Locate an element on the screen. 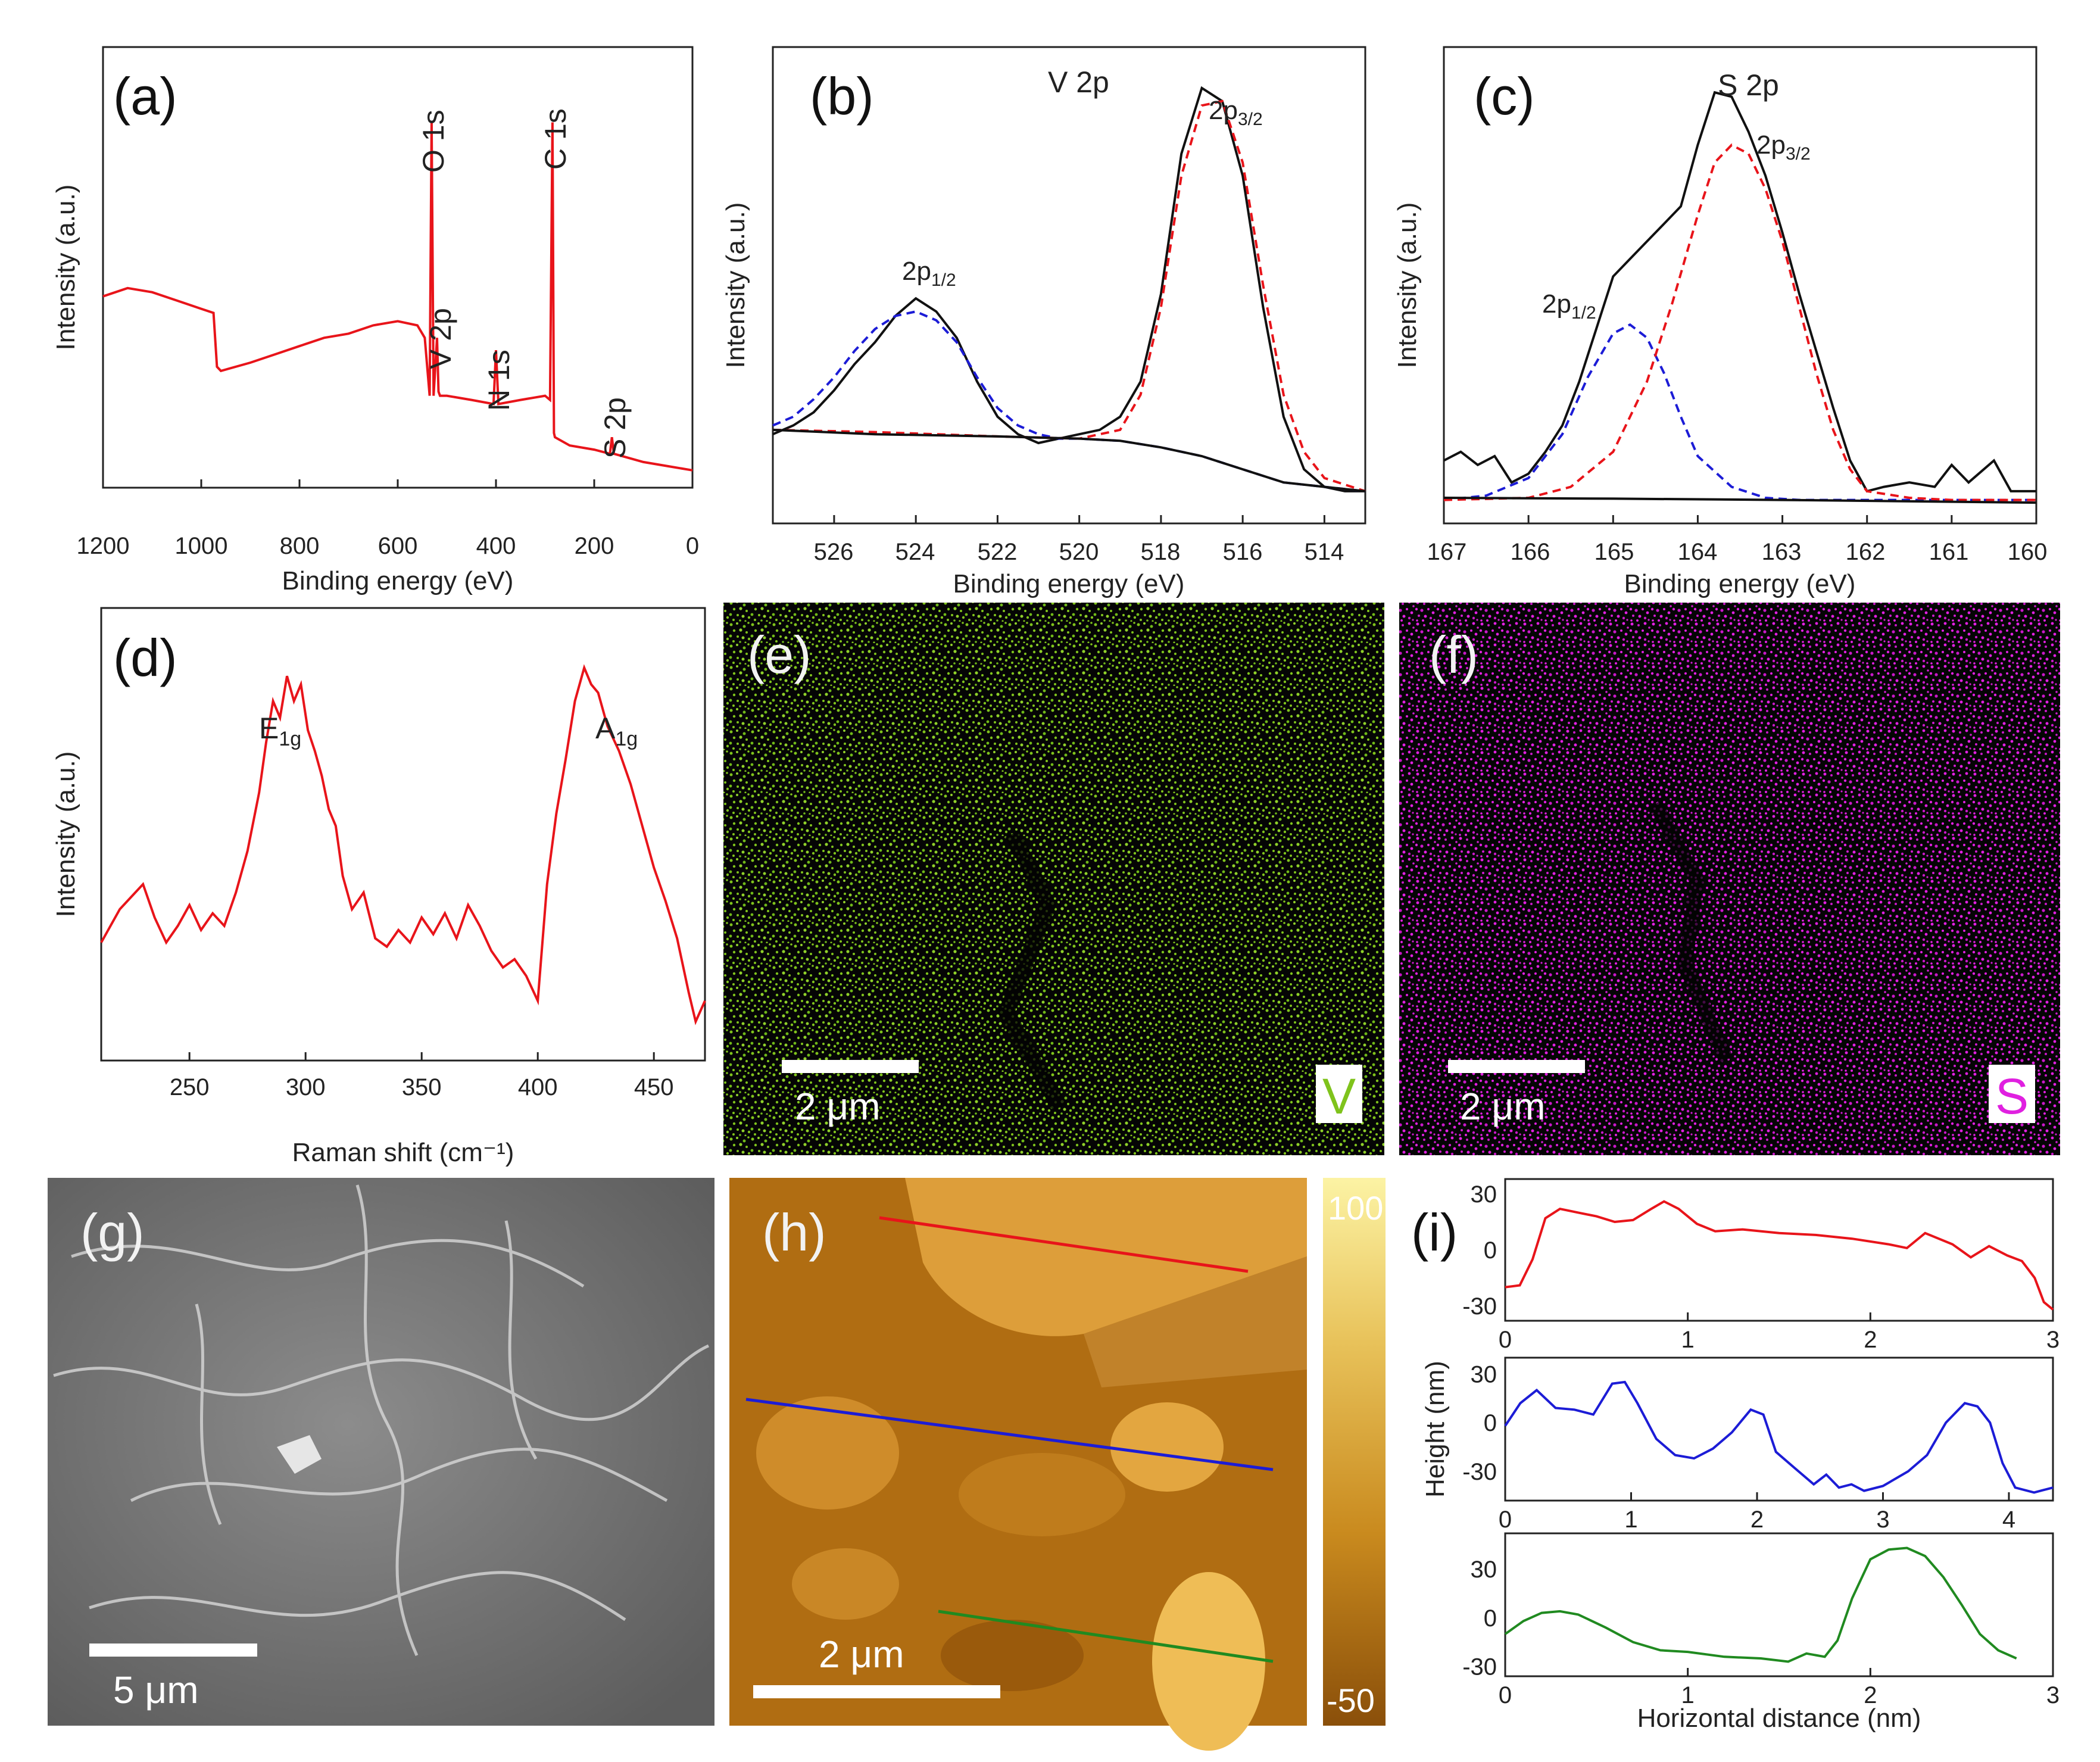 The image size is (2100, 1762). xlabel-d: Raman shift (cm⁻¹) is located at coordinates (403, 1152).